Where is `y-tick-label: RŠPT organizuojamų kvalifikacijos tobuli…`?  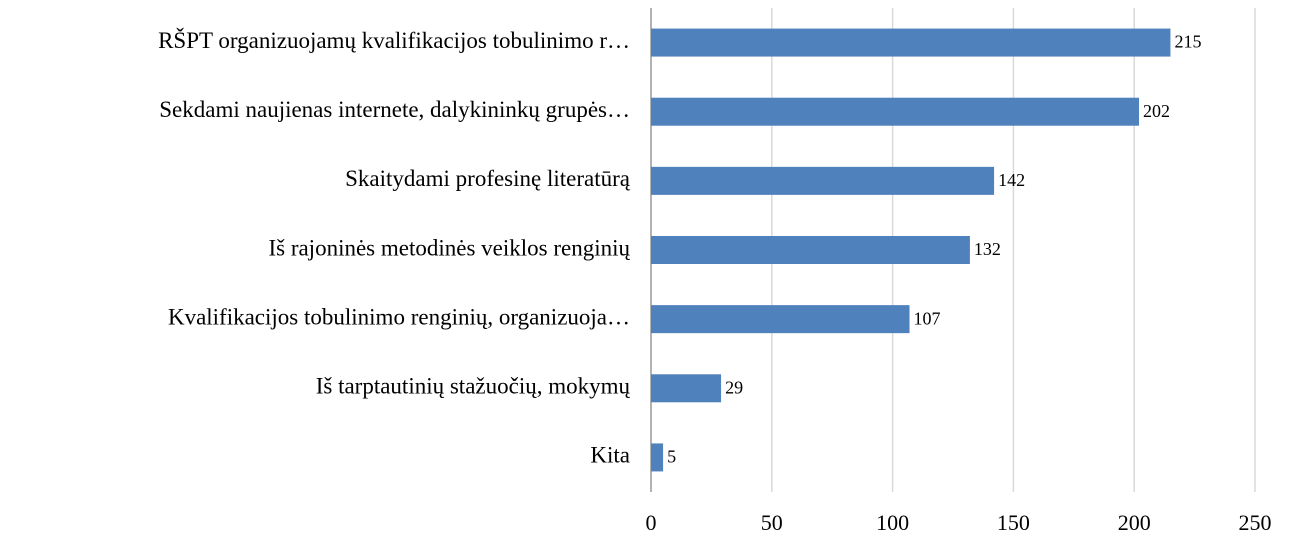
y-tick-label: RŠPT organizuojamų kvalifikacijos tobuli… is located at coordinates (394, 40).